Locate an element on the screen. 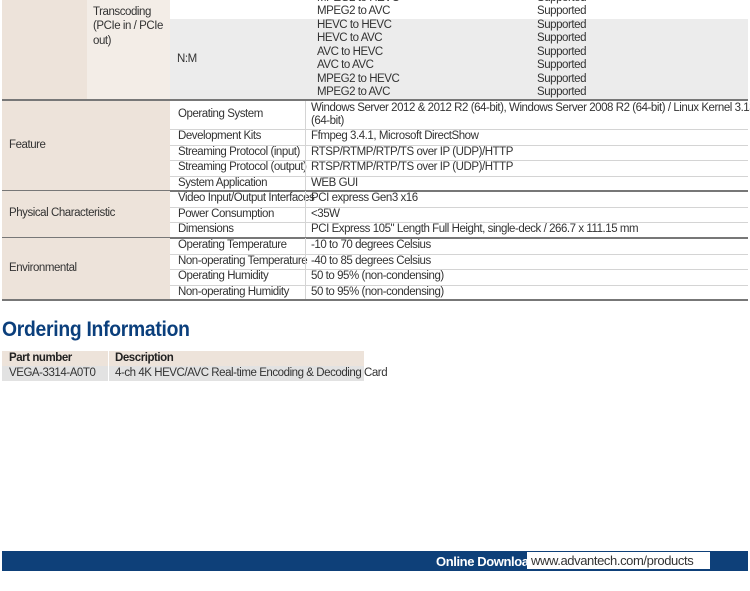 Image resolution: width=750 pixels, height=591 pixels. codec-name: AVC to HEVC is located at coordinates (350, 51).